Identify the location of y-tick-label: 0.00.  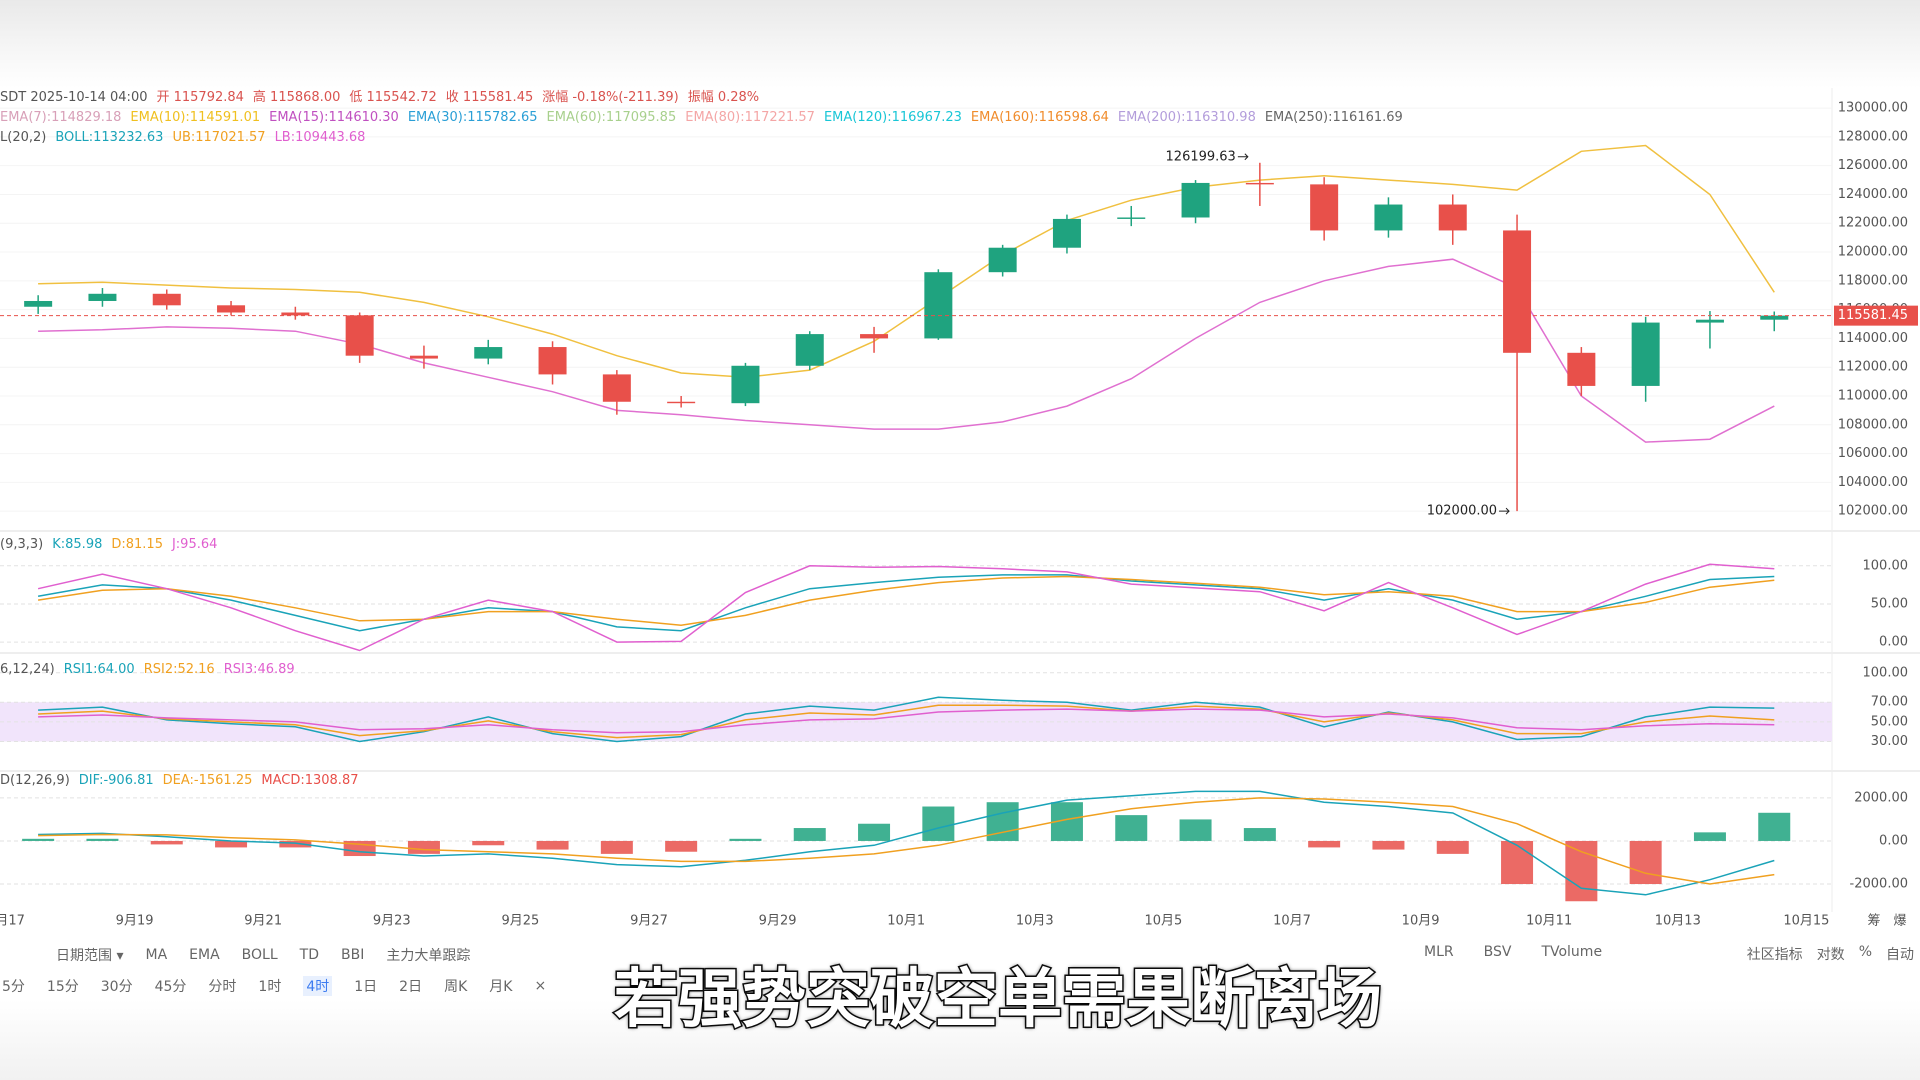
(1893, 642).